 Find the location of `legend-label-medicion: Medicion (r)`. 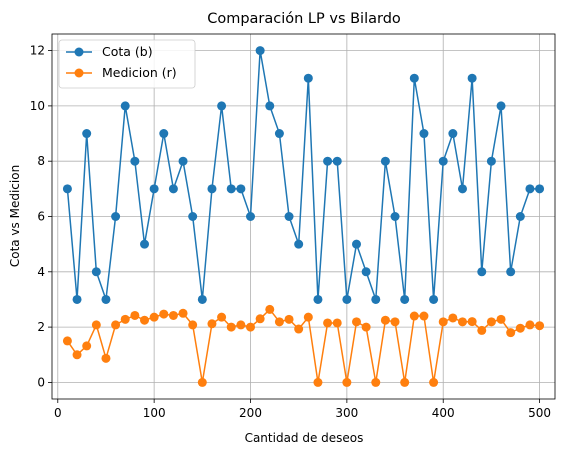

legend-label-medicion: Medicion (r) is located at coordinates (139, 72).